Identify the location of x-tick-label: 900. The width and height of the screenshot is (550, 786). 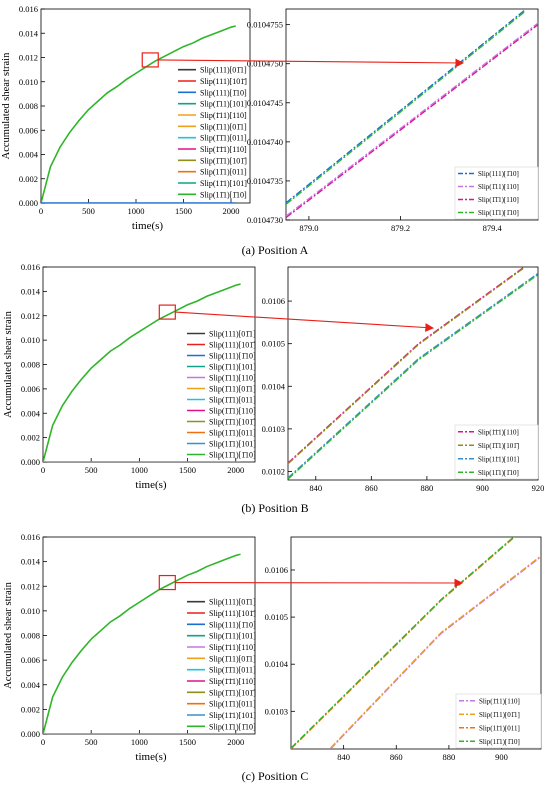
(482, 488).